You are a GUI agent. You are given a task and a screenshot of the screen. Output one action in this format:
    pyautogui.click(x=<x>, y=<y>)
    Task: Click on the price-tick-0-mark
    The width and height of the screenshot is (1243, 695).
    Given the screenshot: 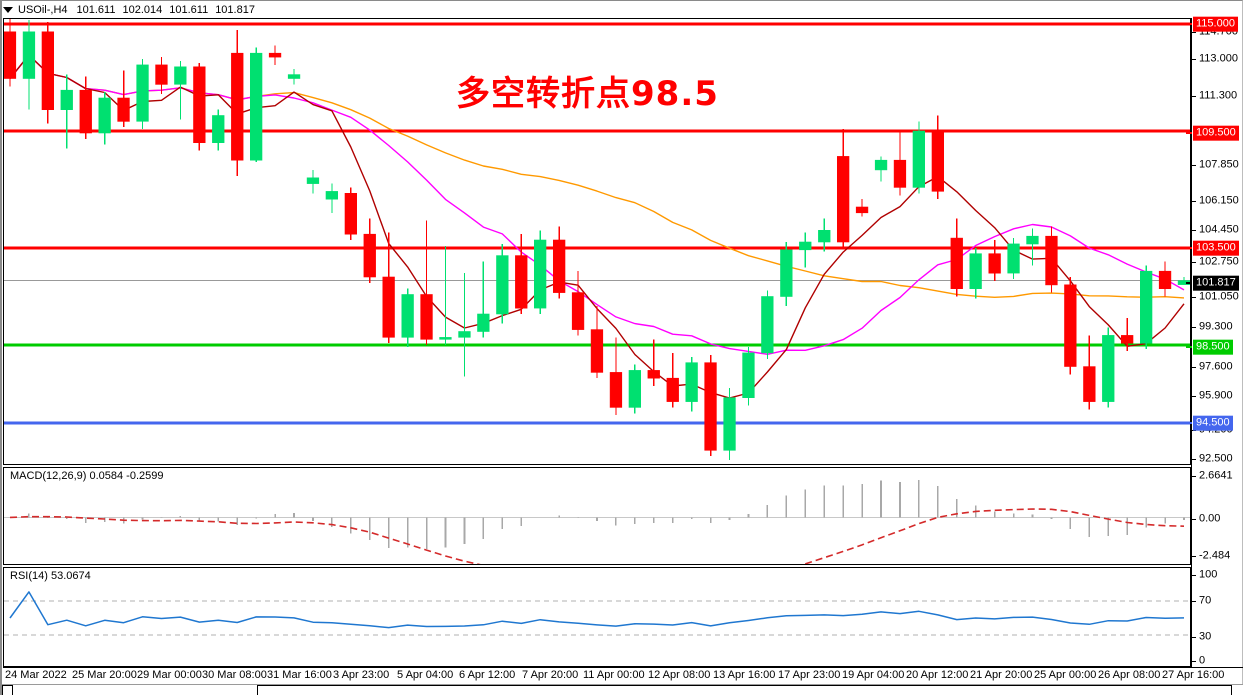 What is the action you would take?
    pyautogui.click(x=1193, y=32)
    